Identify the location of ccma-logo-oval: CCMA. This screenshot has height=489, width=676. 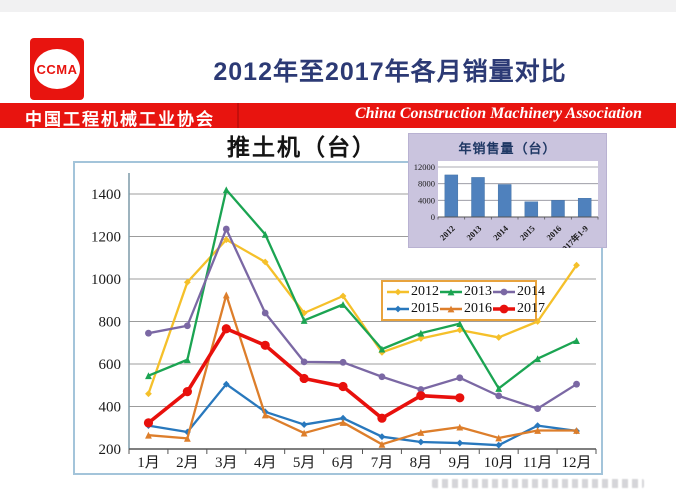
(57, 69).